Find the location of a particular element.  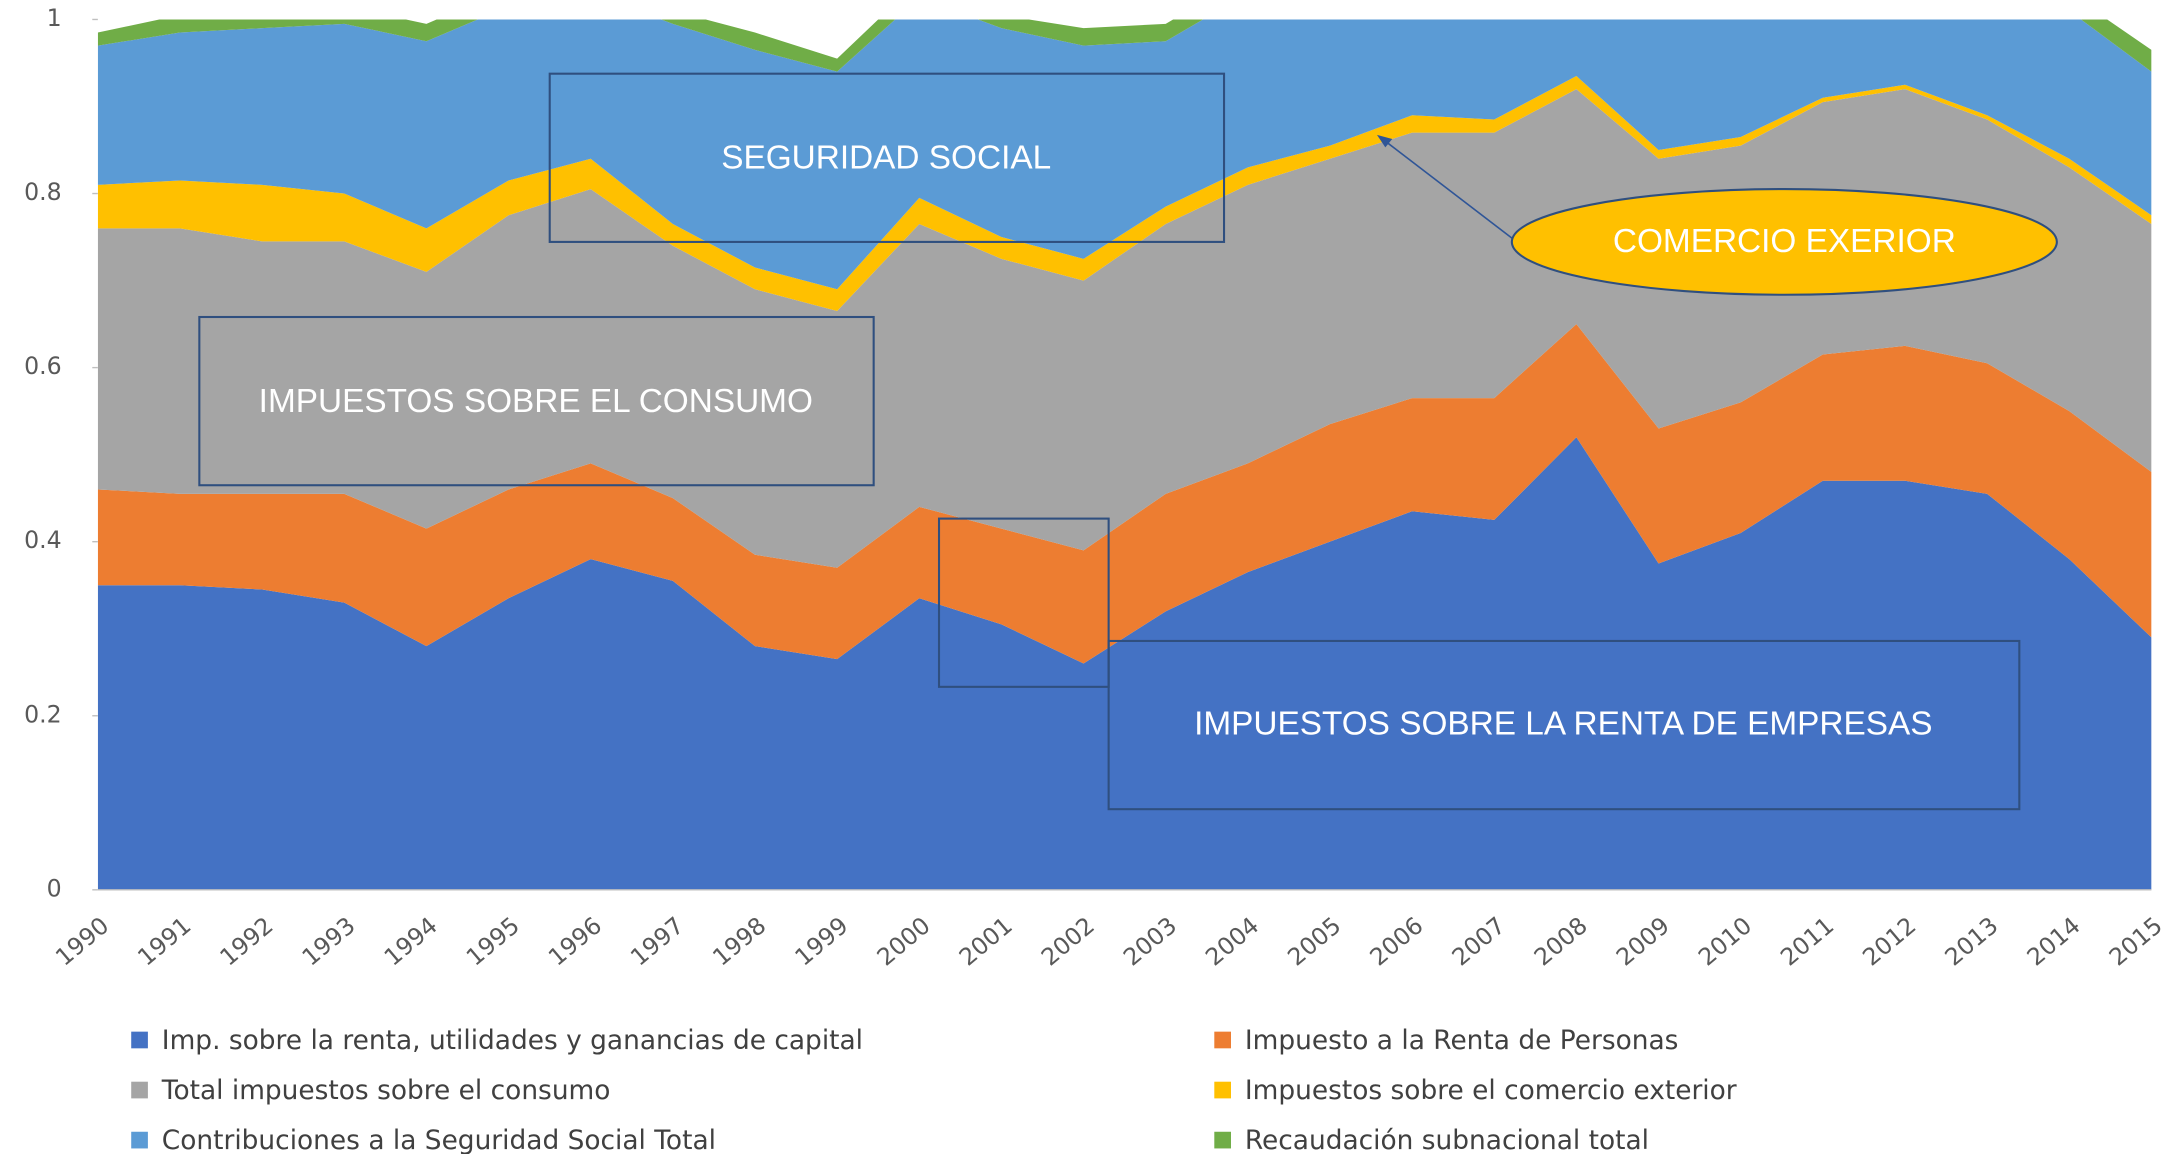

x-tick-label: 2000 is located at coordinates (904, 941).